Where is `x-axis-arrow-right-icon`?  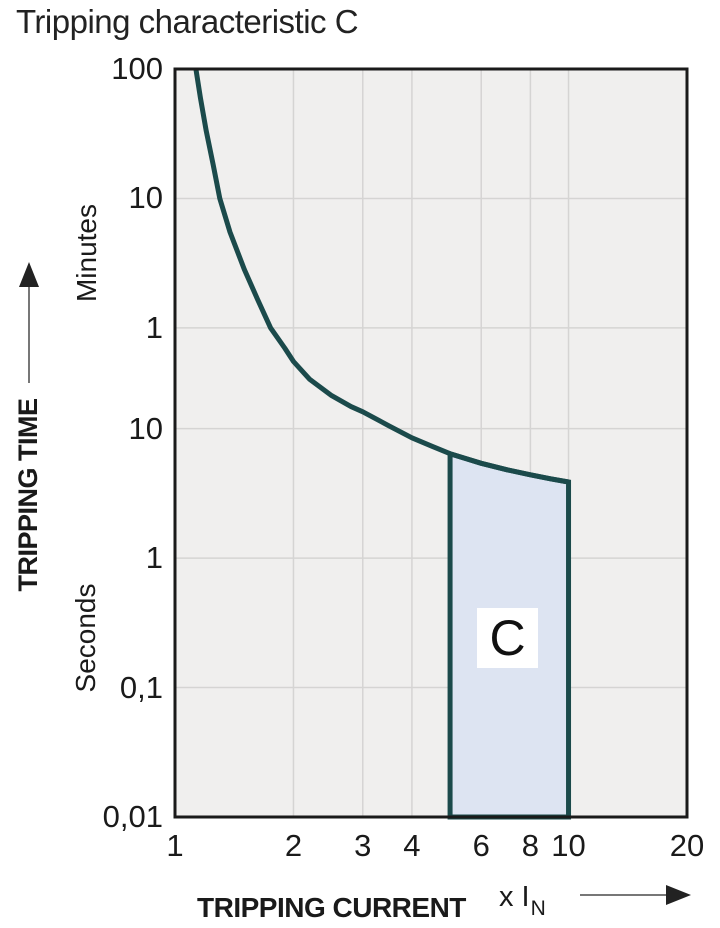 x-axis-arrow-right-icon is located at coordinates (678, 895).